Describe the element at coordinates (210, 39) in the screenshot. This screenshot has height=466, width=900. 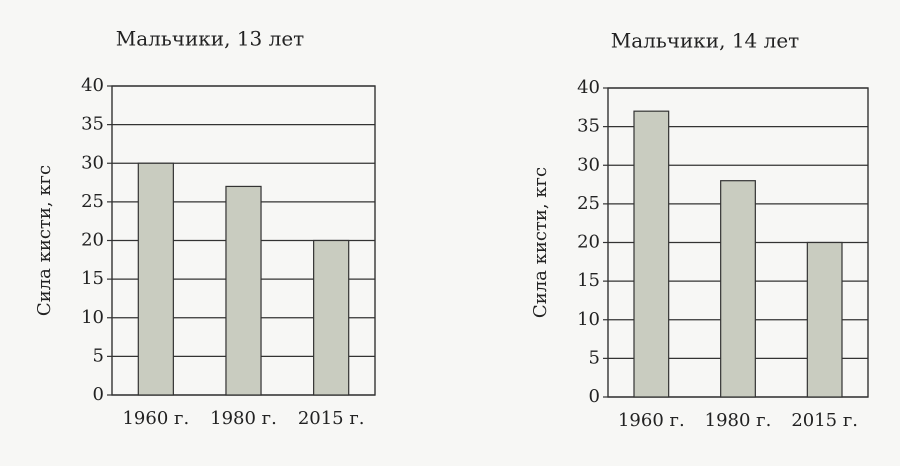
I see `chart-title: Мальчики, 13 лет` at that location.